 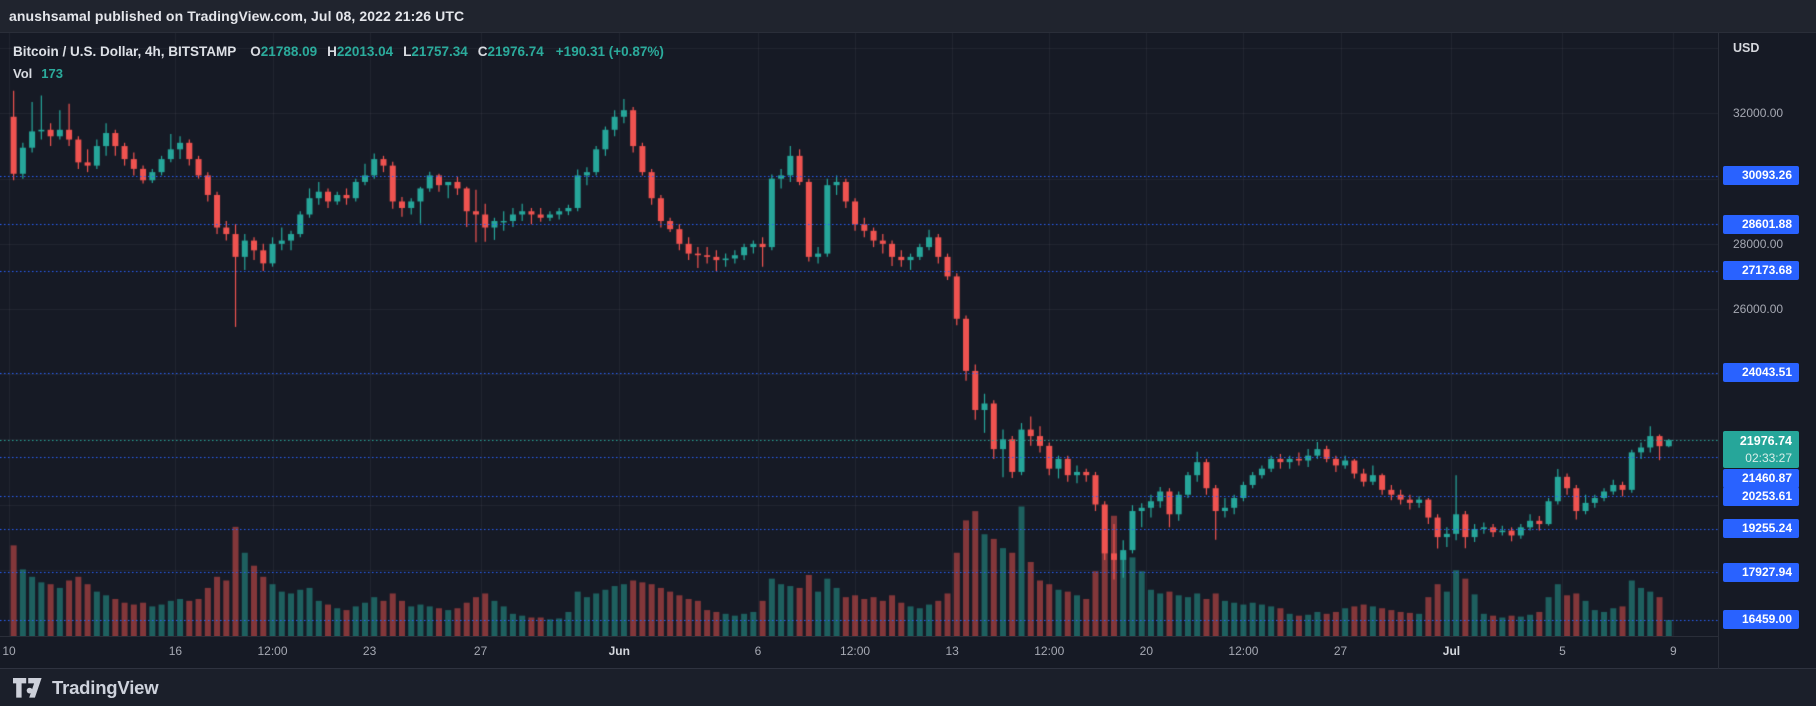 What do you see at coordinates (1761, 572) in the screenshot?
I see `alert-level-price-label: 17927.94` at bounding box center [1761, 572].